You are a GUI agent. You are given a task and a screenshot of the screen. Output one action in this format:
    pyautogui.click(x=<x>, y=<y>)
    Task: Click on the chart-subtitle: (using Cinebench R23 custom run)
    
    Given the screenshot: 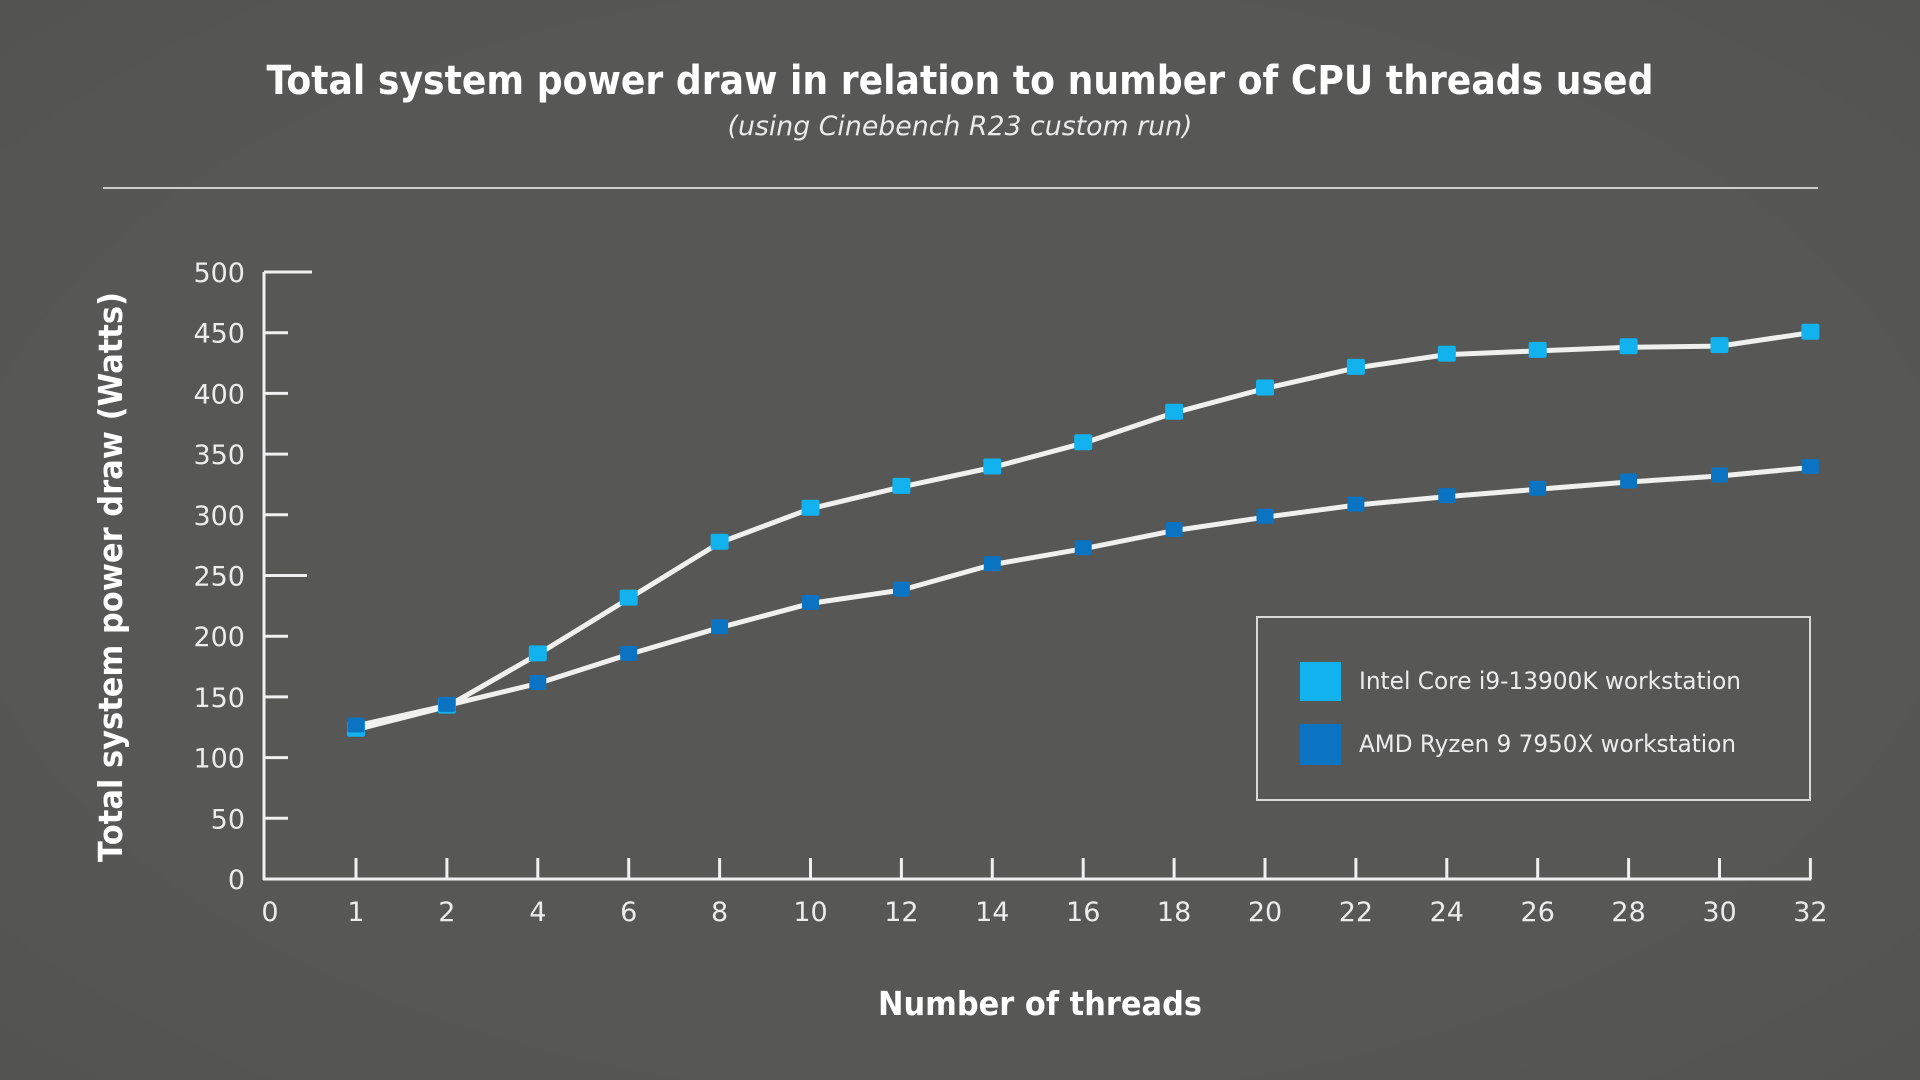 What is the action you would take?
    pyautogui.click(x=960, y=126)
    